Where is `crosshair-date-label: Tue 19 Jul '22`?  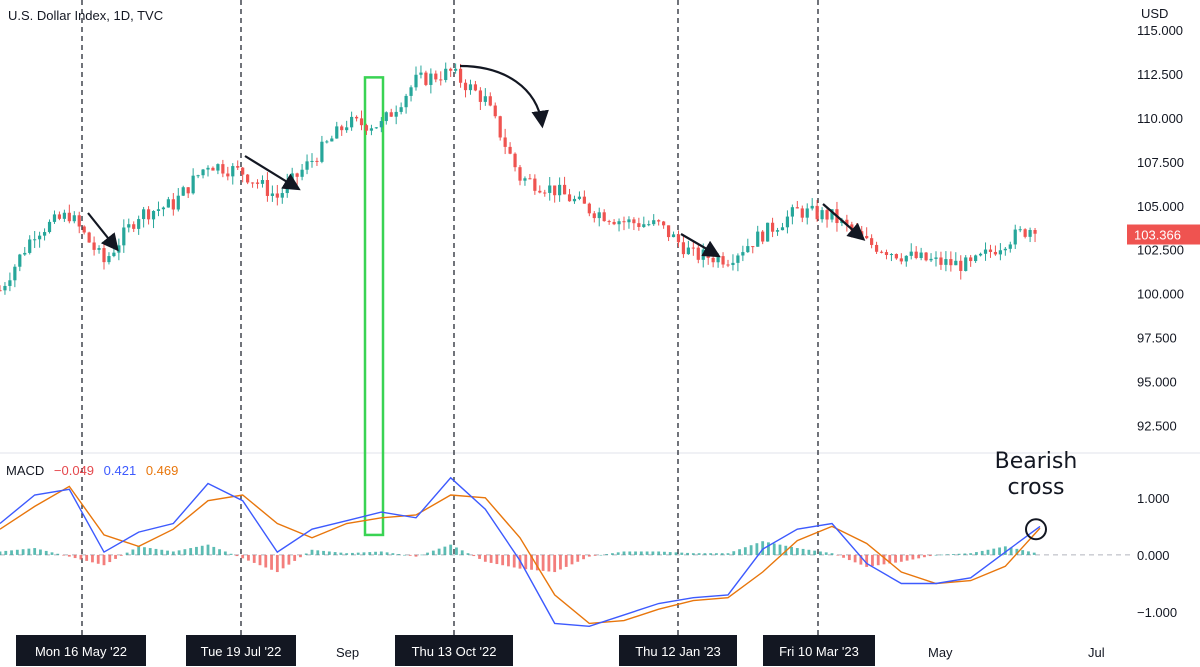 crosshair-date-label: Tue 19 Jul '22 is located at coordinates (241, 651).